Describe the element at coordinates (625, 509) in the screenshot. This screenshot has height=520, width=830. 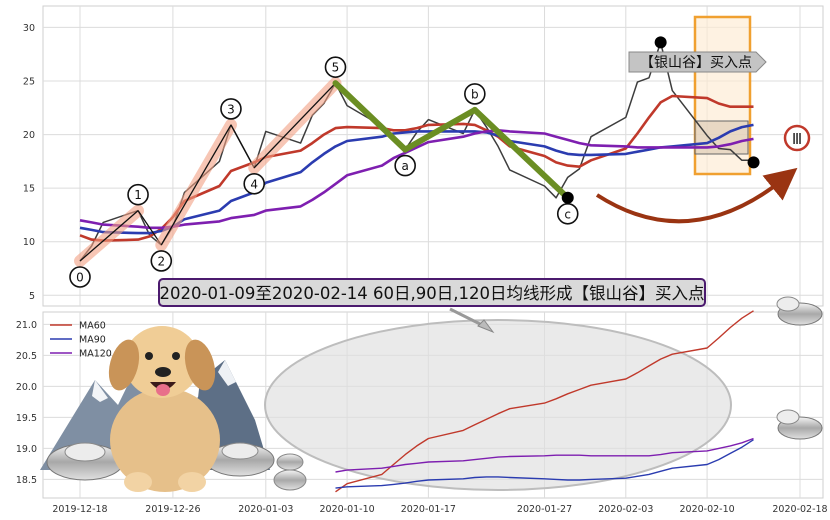
I see `x-tick-label: 2020-02-03` at that location.